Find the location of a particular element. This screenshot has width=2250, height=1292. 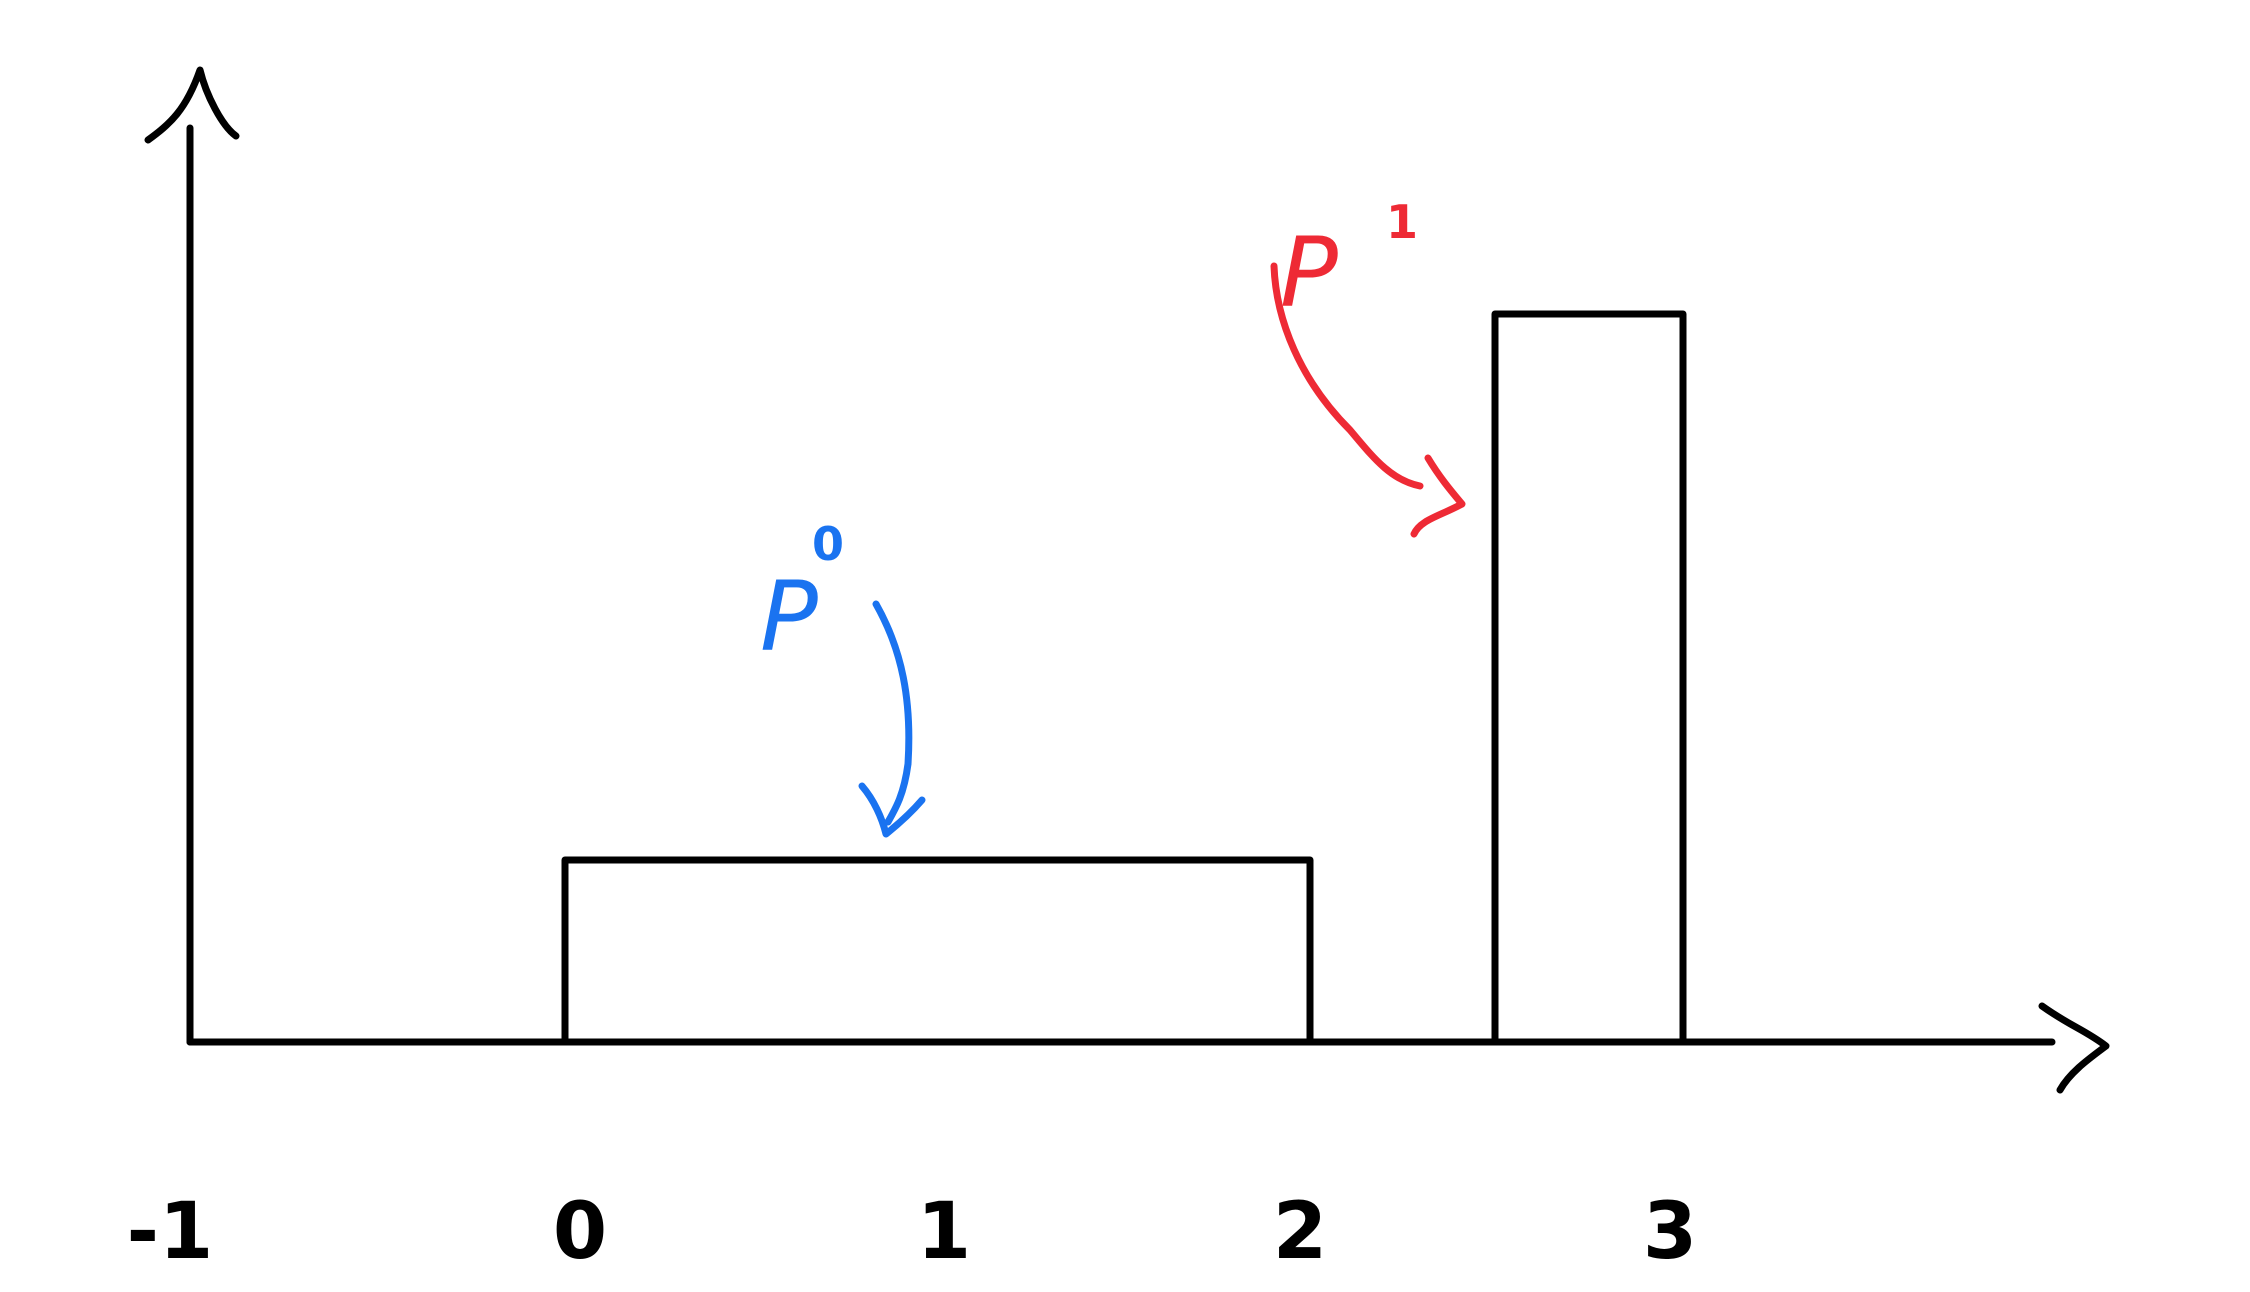

x-tick-label: 3 is located at coordinates (1670, 1232).